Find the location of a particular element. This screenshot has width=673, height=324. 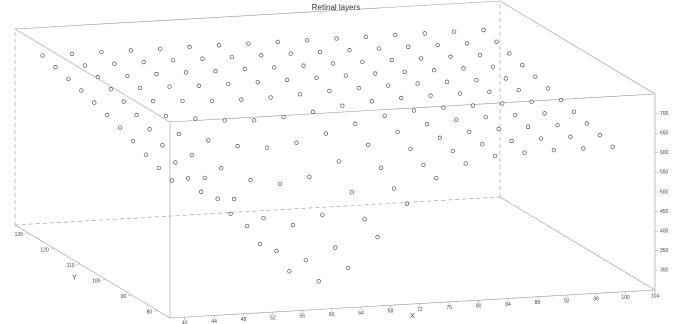

x-tick-label: 80 is located at coordinates (479, 307).